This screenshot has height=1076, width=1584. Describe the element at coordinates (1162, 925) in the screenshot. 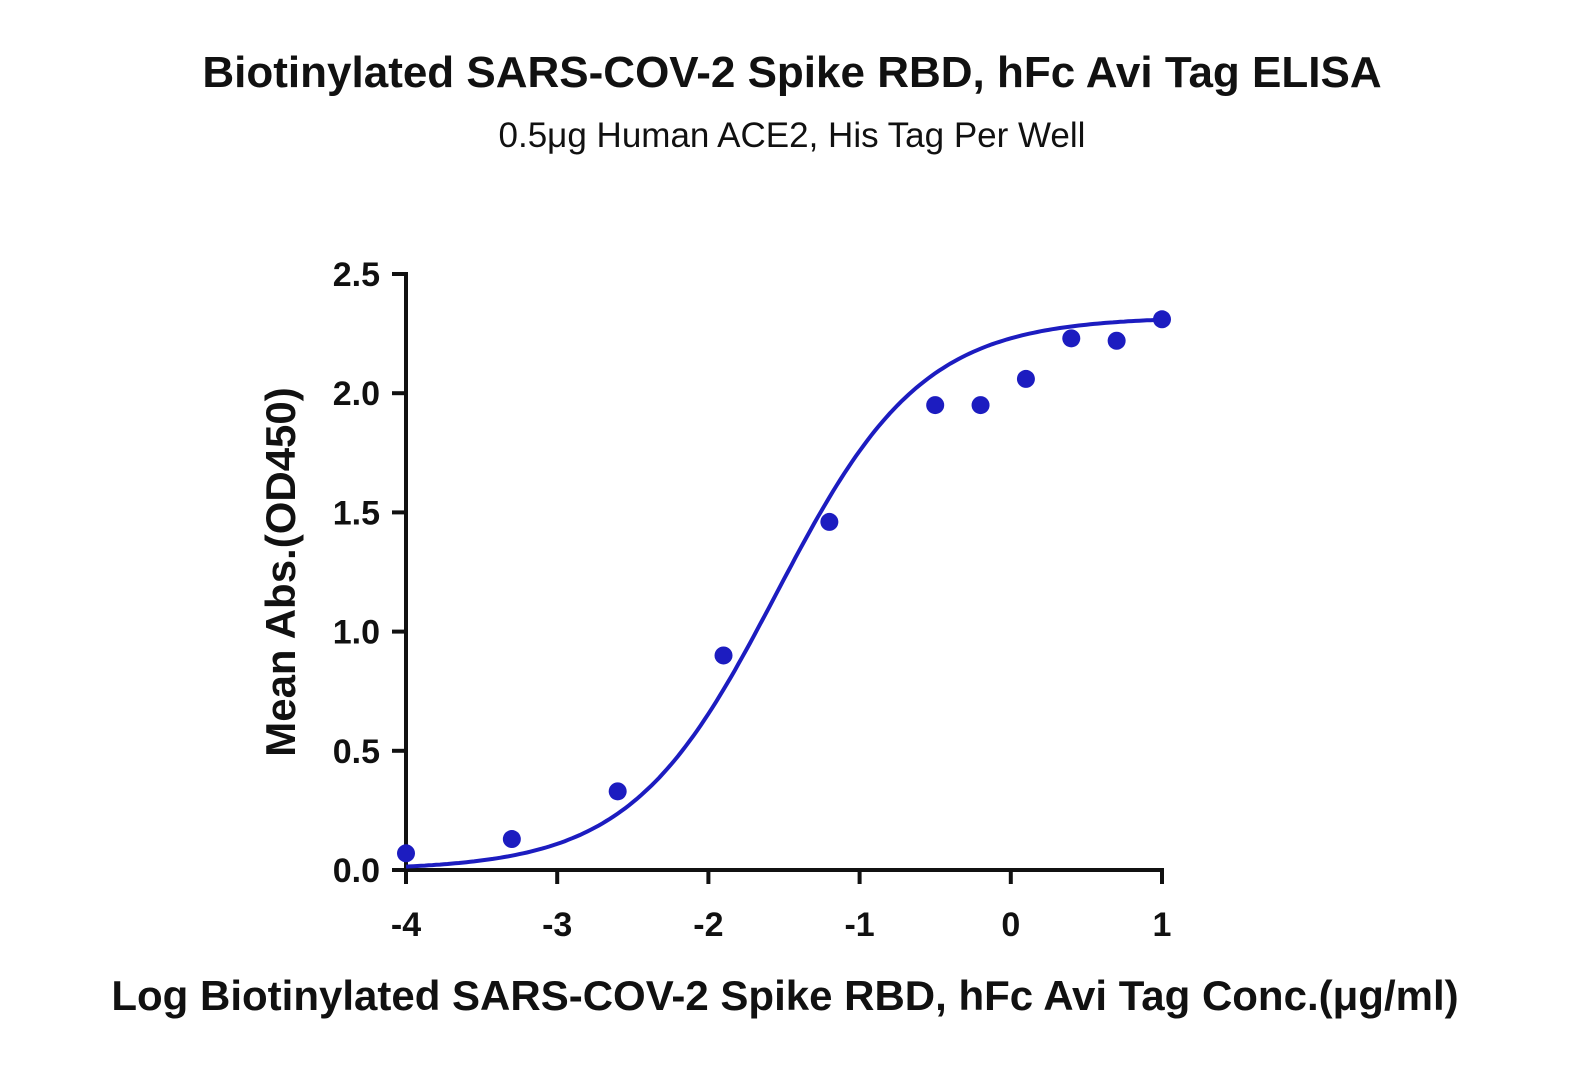

I see `x-tick-label: 1` at that location.